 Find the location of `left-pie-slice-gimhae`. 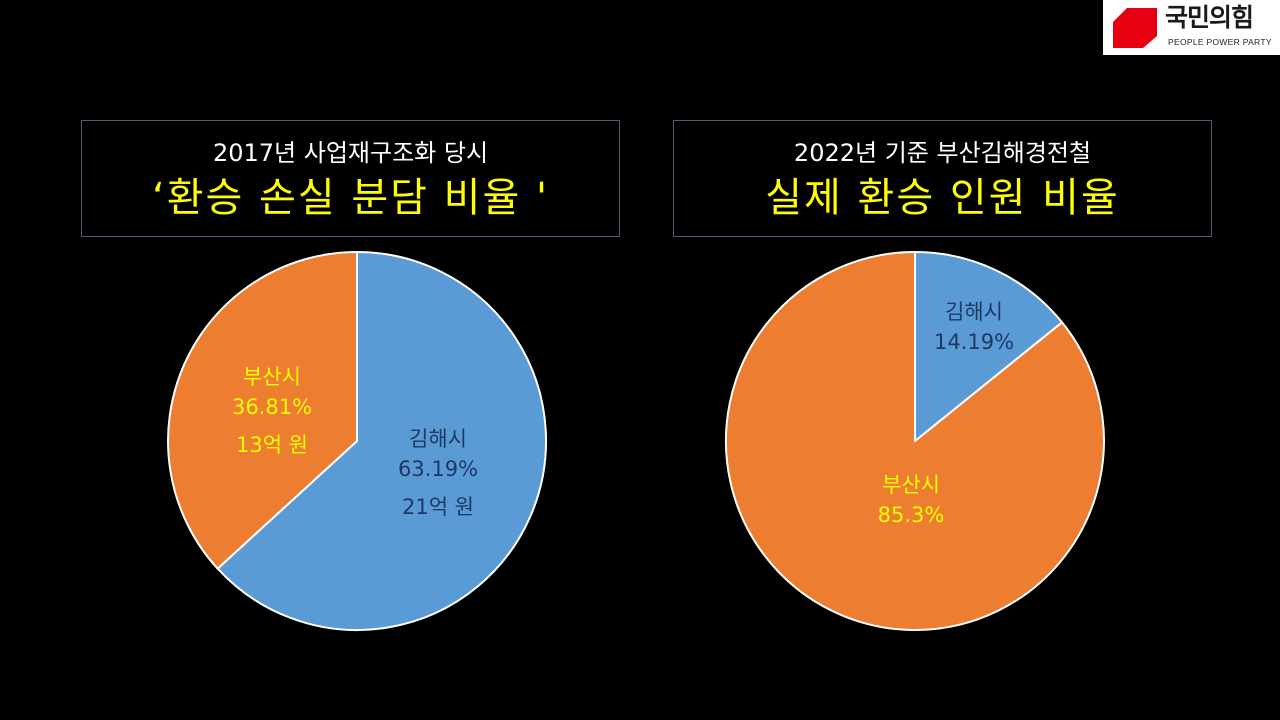

left-pie-slice-gimhae is located at coordinates (382, 441).